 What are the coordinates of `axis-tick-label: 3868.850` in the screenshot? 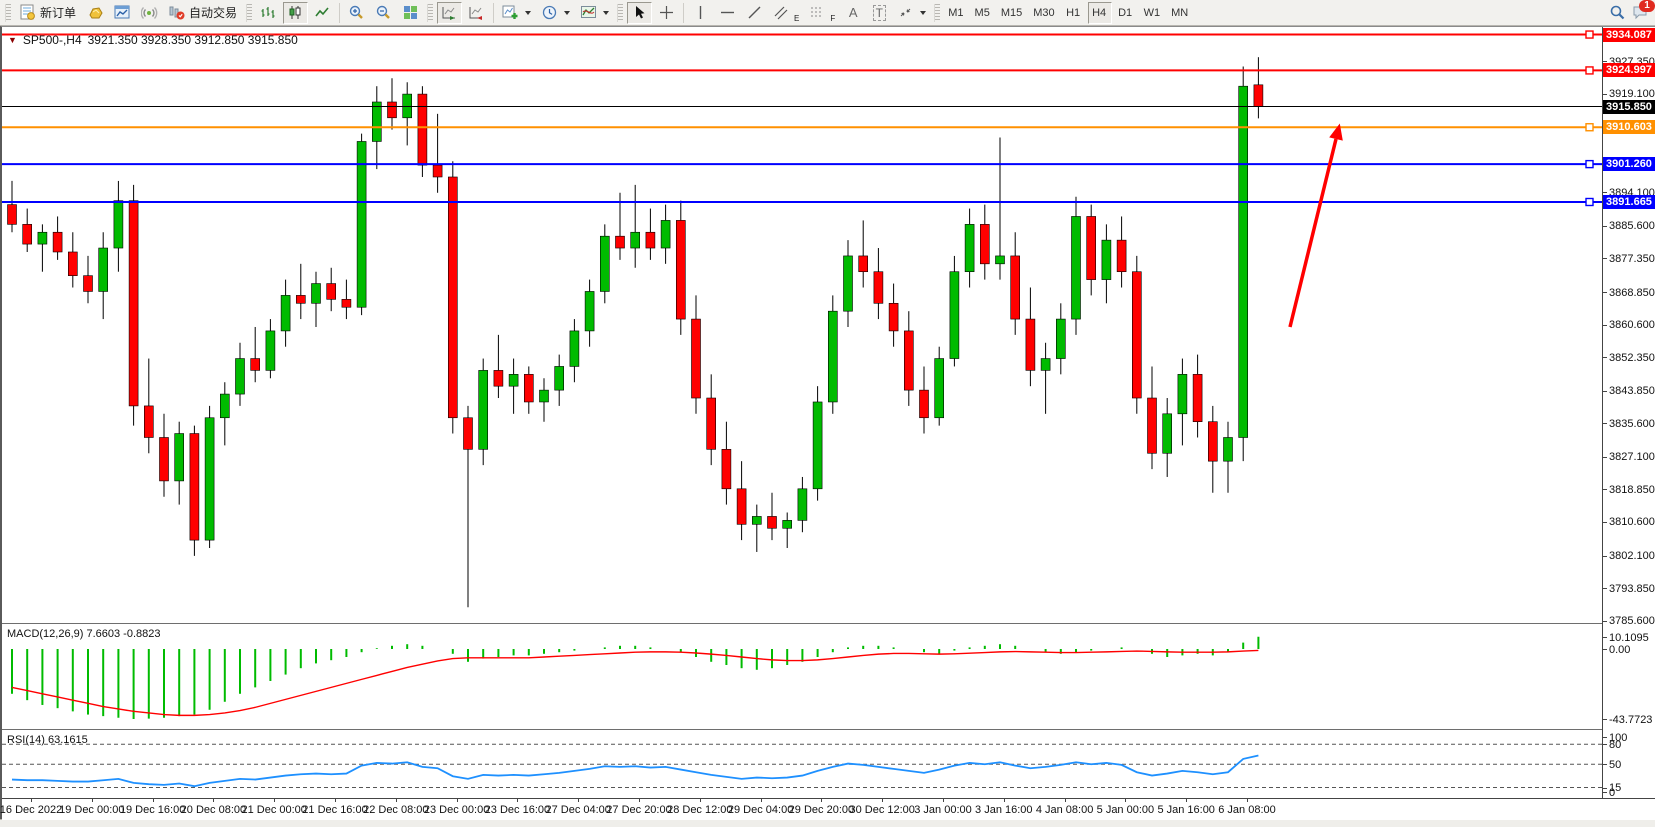 It's located at (1629, 292).